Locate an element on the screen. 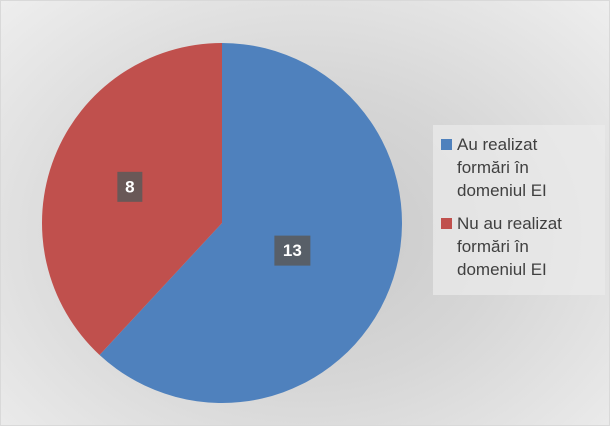  data-label-text: 8 is located at coordinates (129, 186).